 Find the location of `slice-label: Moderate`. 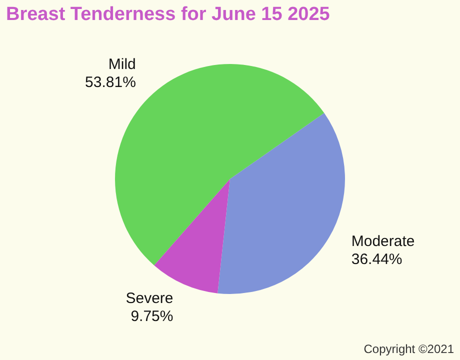

slice-label: Moderate is located at coordinates (383, 241).